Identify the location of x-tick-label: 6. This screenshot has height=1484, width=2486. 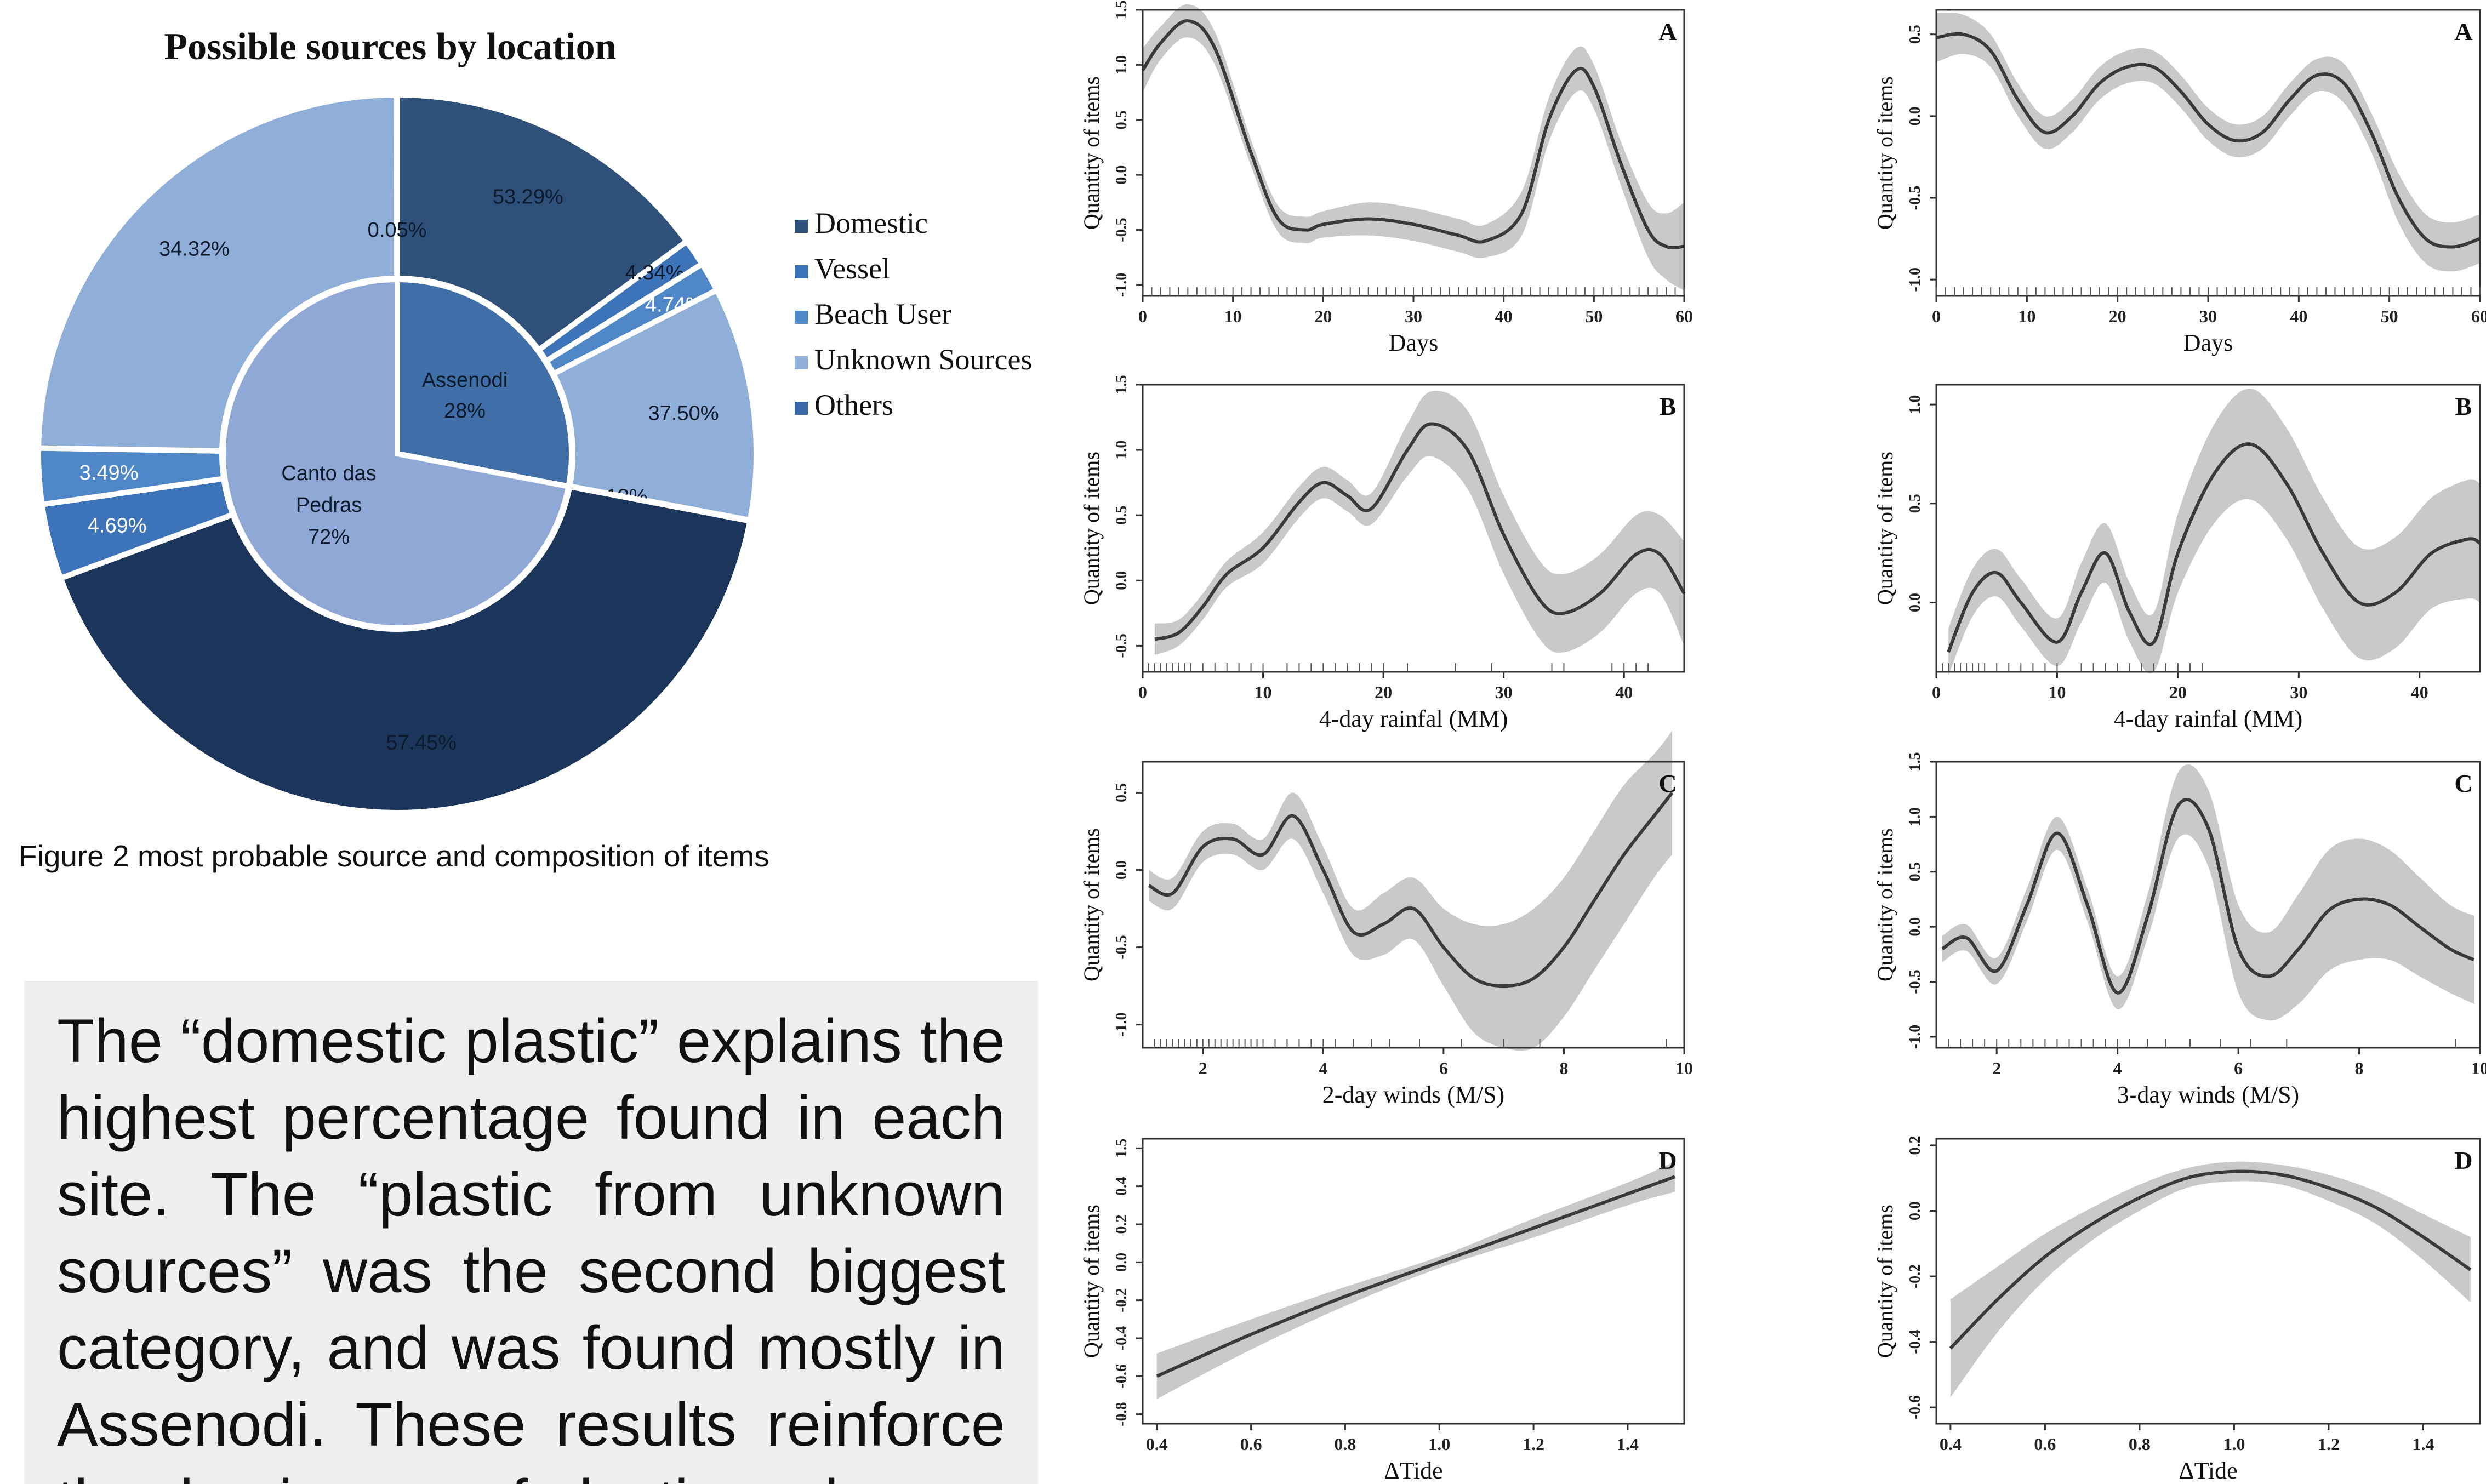
(1443, 1068).